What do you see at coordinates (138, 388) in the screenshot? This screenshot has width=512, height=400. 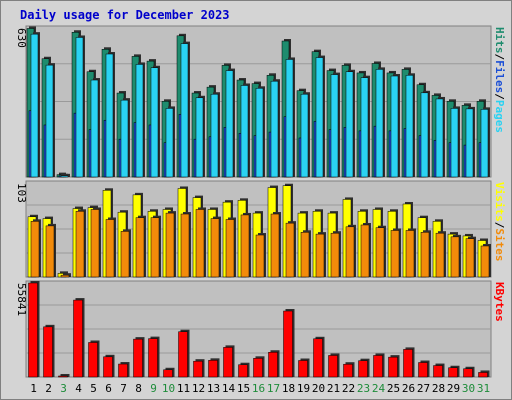 I see `day-label-8: 8` at bounding box center [138, 388].